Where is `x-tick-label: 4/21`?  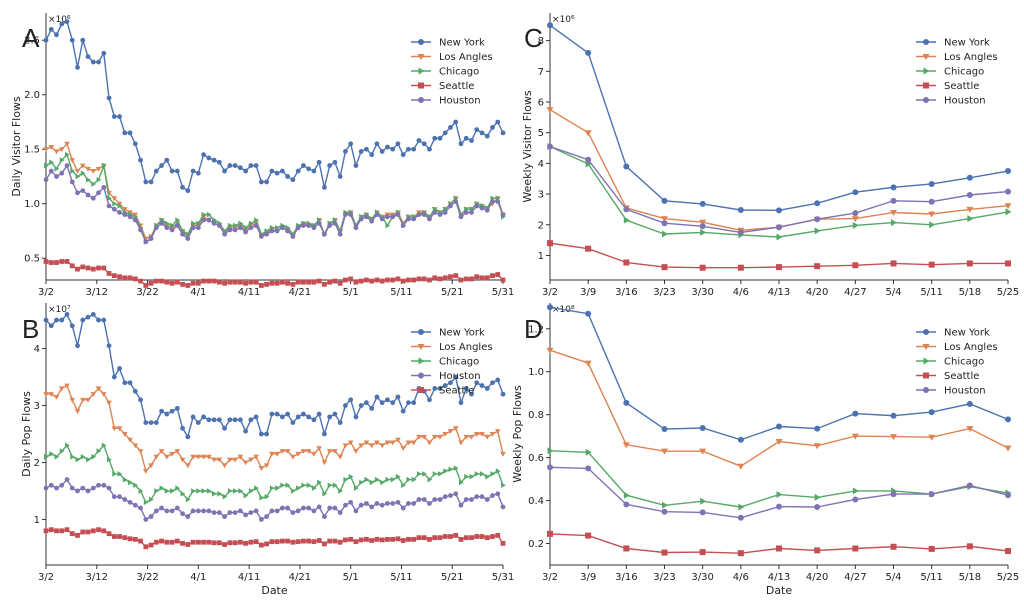 x-tick-label: 4/21 is located at coordinates (300, 292).